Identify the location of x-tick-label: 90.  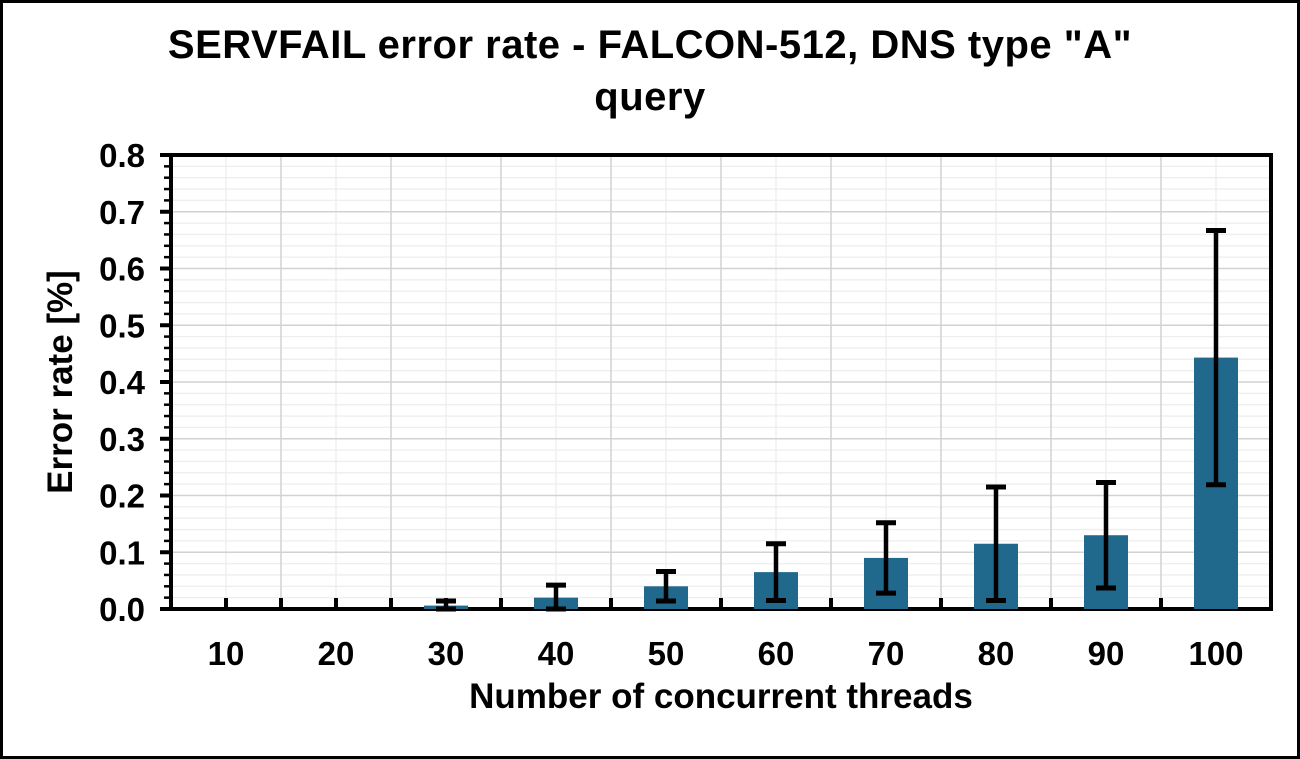
(1106, 653).